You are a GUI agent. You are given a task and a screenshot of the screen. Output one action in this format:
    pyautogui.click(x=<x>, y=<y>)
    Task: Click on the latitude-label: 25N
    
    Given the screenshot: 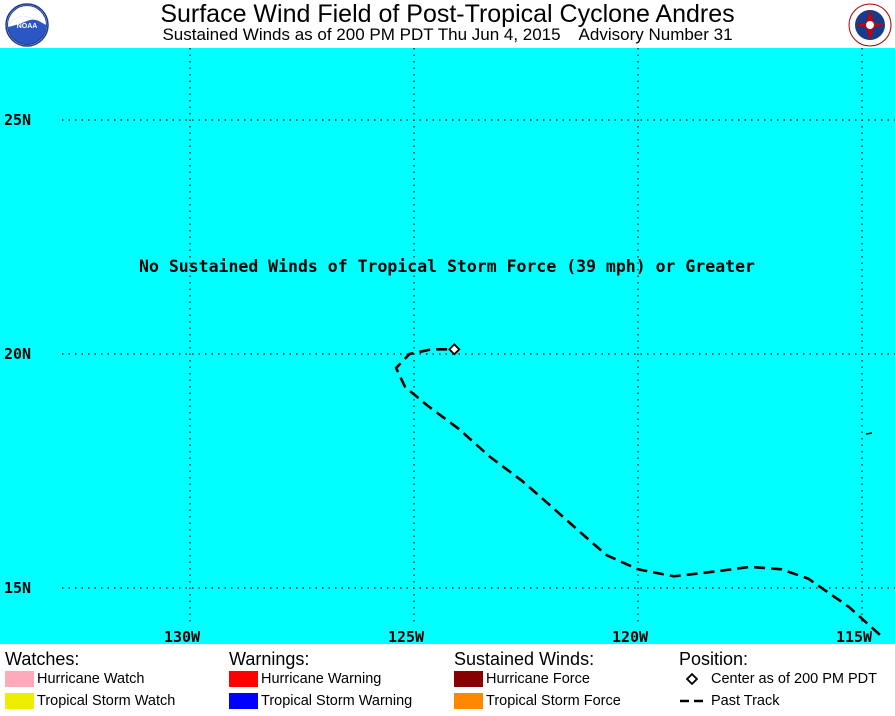 What is the action you would take?
    pyautogui.click(x=17, y=120)
    